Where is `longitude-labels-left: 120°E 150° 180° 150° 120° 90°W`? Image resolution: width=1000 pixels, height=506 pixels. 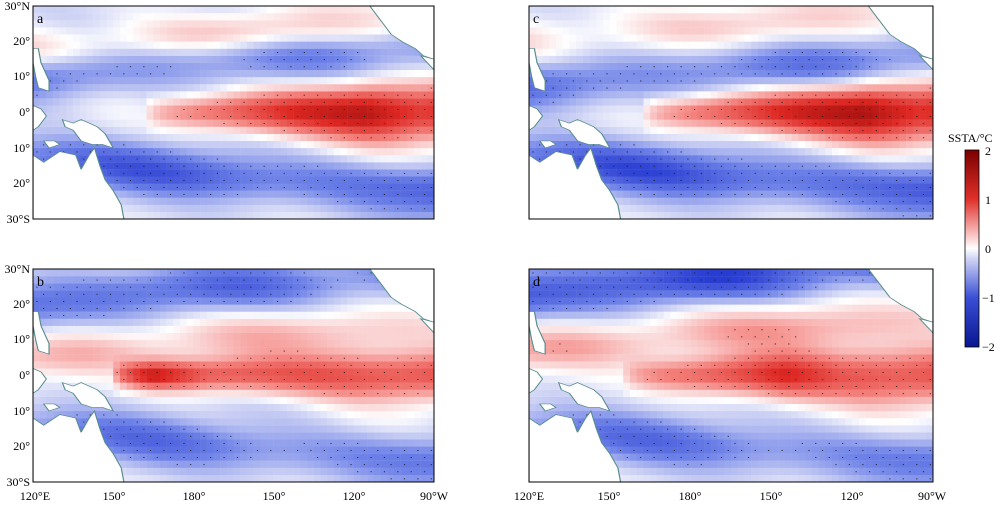
longitude-labels-left: 120°E 150° 180° 150° 120° 90°W is located at coordinates (234, 496).